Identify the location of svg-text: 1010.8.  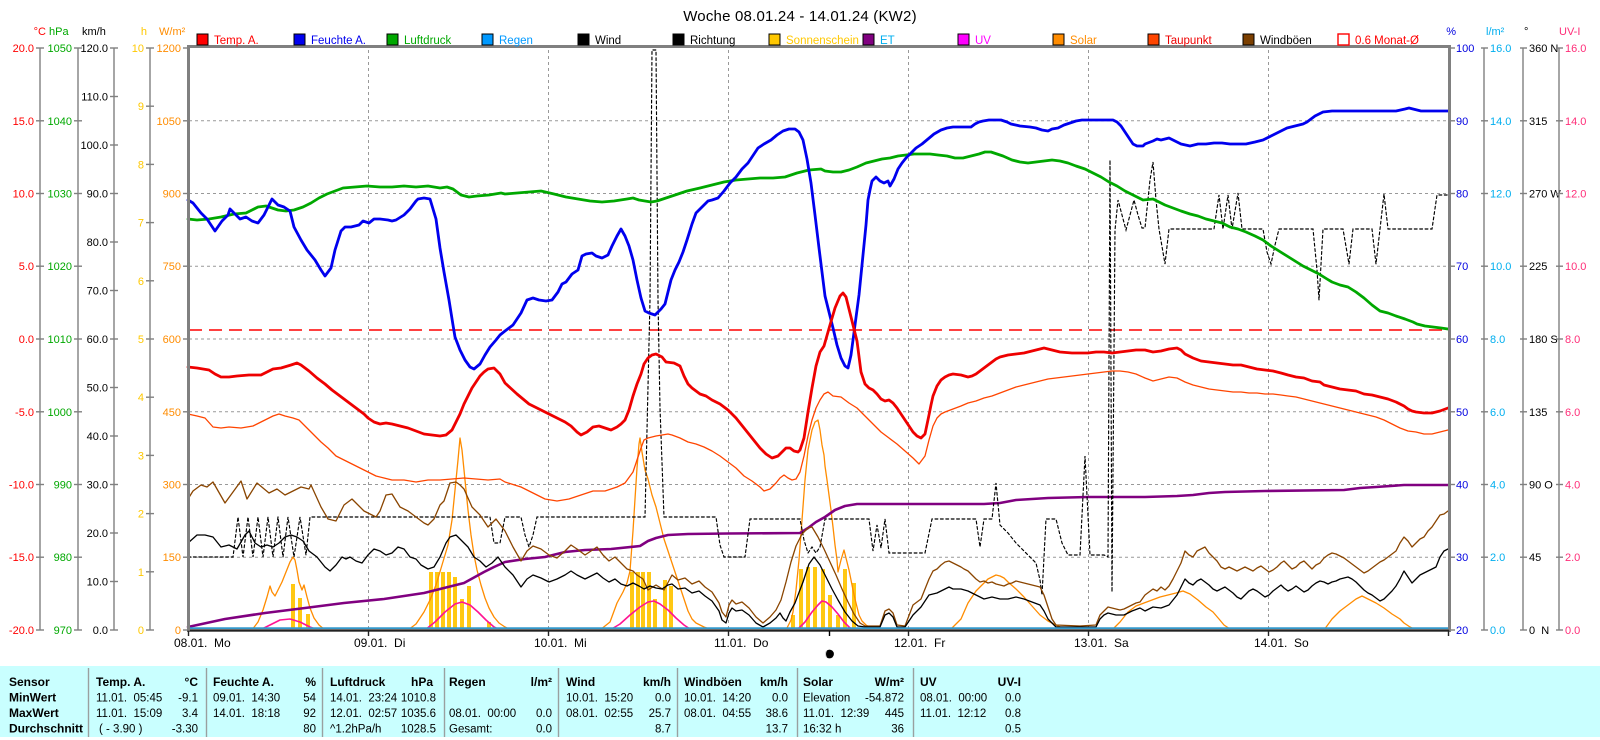
(418, 699).